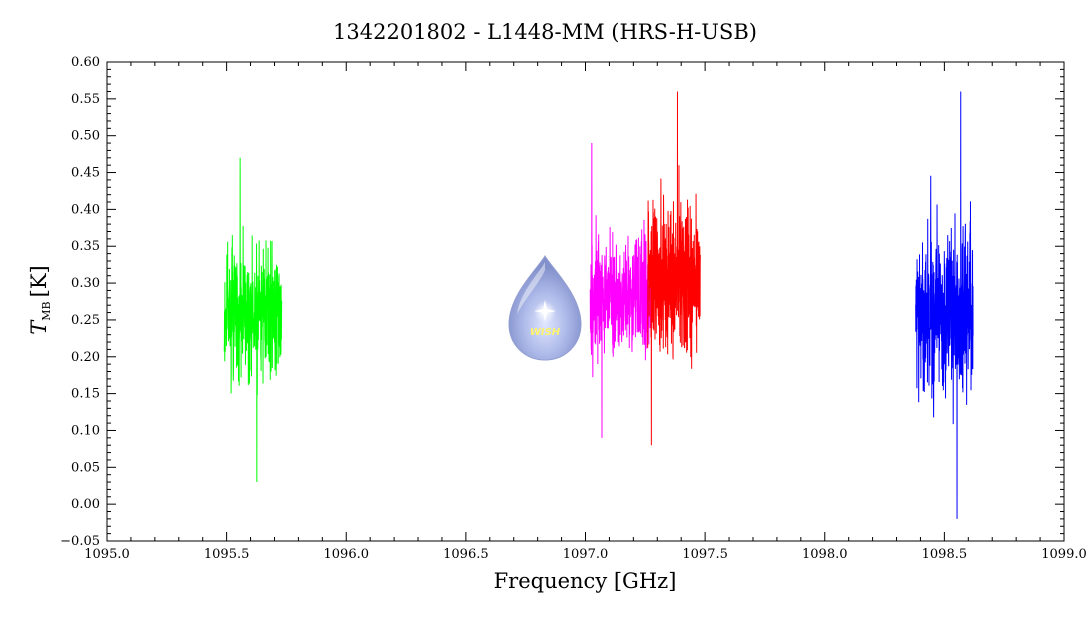 The width and height of the screenshot is (1090, 618). I want to click on y-tick-label: 0.30, so click(85, 283).